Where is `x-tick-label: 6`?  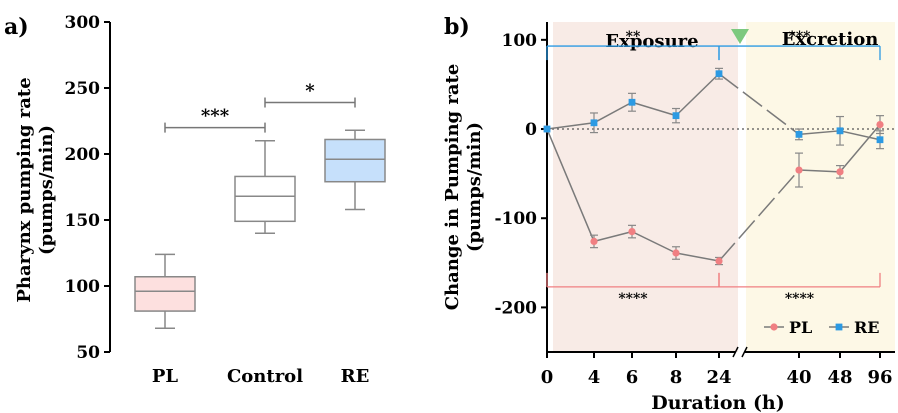 x-tick-label: 6 is located at coordinates (632, 377).